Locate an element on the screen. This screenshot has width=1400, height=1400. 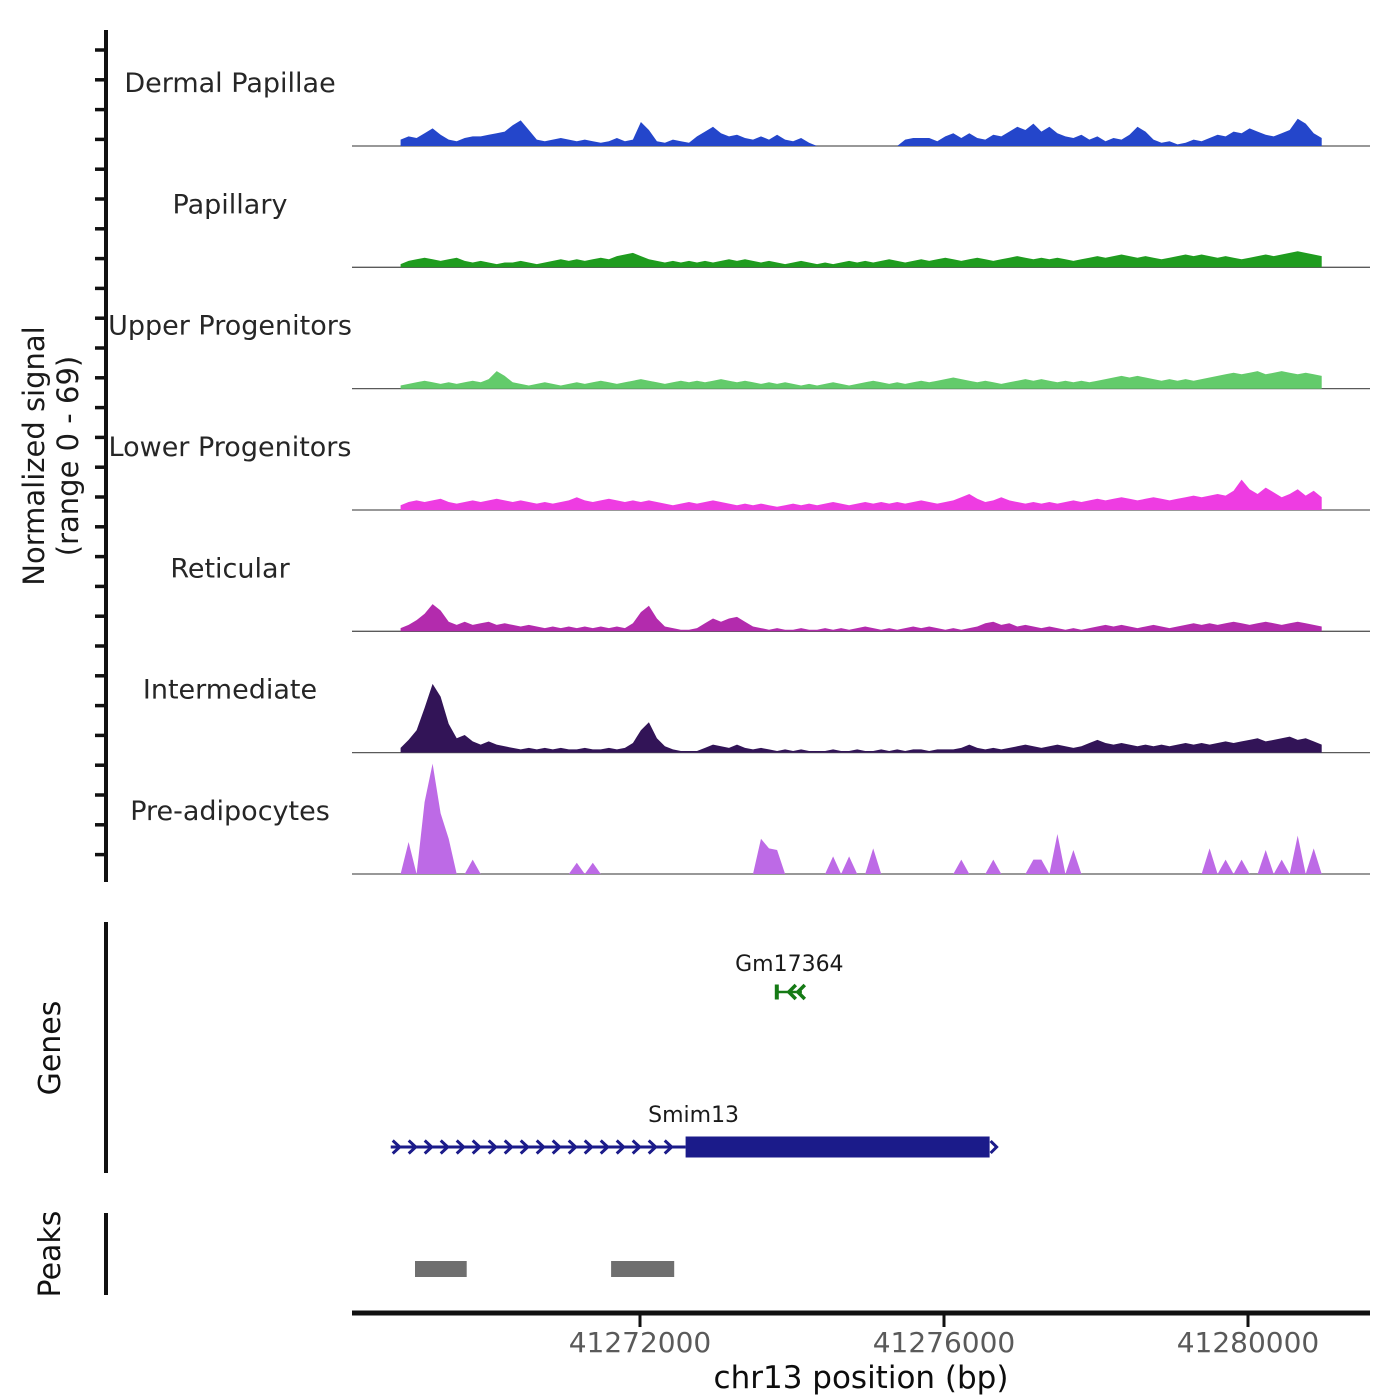
gene-smim13: Smim13 is located at coordinates (694, 1130).